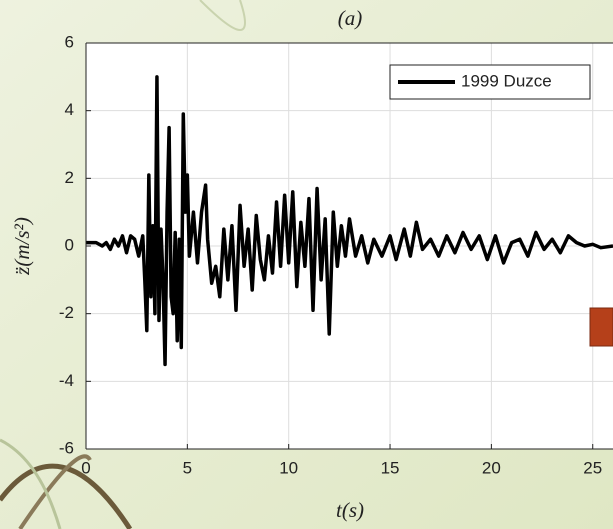 The height and width of the screenshot is (529, 613). What do you see at coordinates (69, 177) in the screenshot?
I see `y-tick-label: 2` at bounding box center [69, 177].